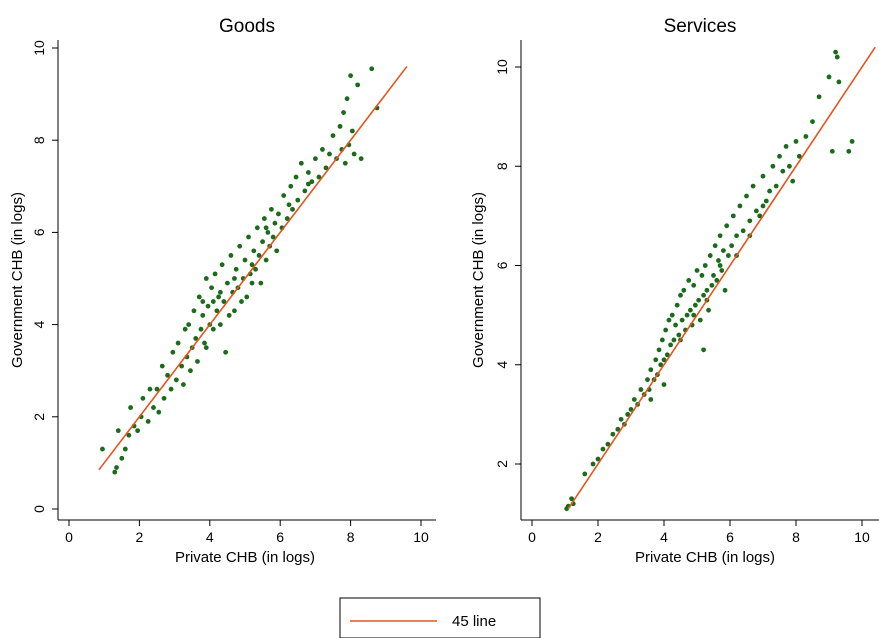  Describe the element at coordinates (280, 537) in the screenshot. I see `goods-x-tick-label: 6` at that location.